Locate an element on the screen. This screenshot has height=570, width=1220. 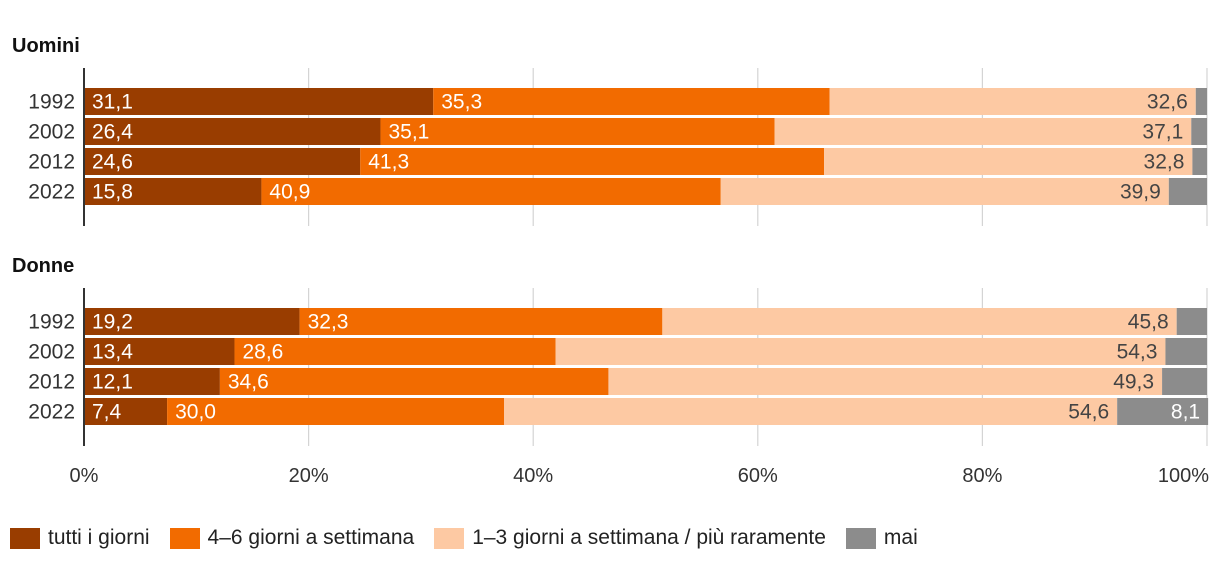
legend-label: 4–6 giorni a settimana is located at coordinates (311, 537).